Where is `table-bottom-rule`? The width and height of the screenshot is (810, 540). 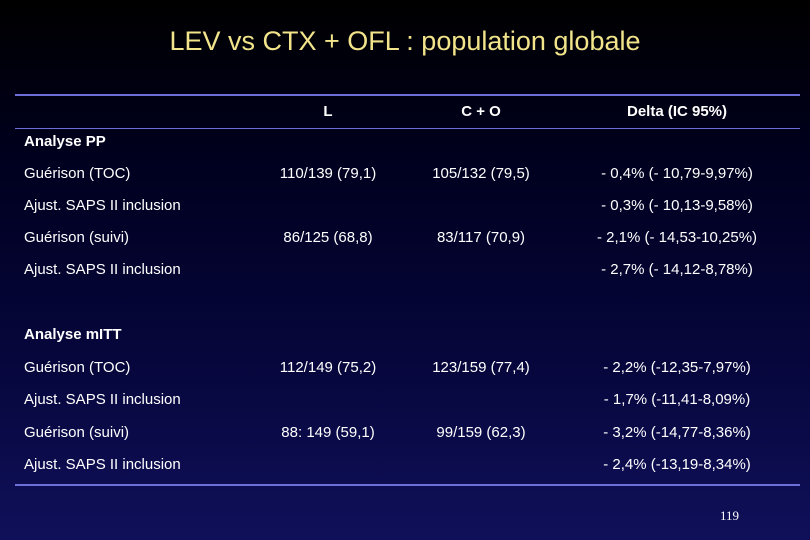
table-bottom-rule is located at coordinates (407, 485).